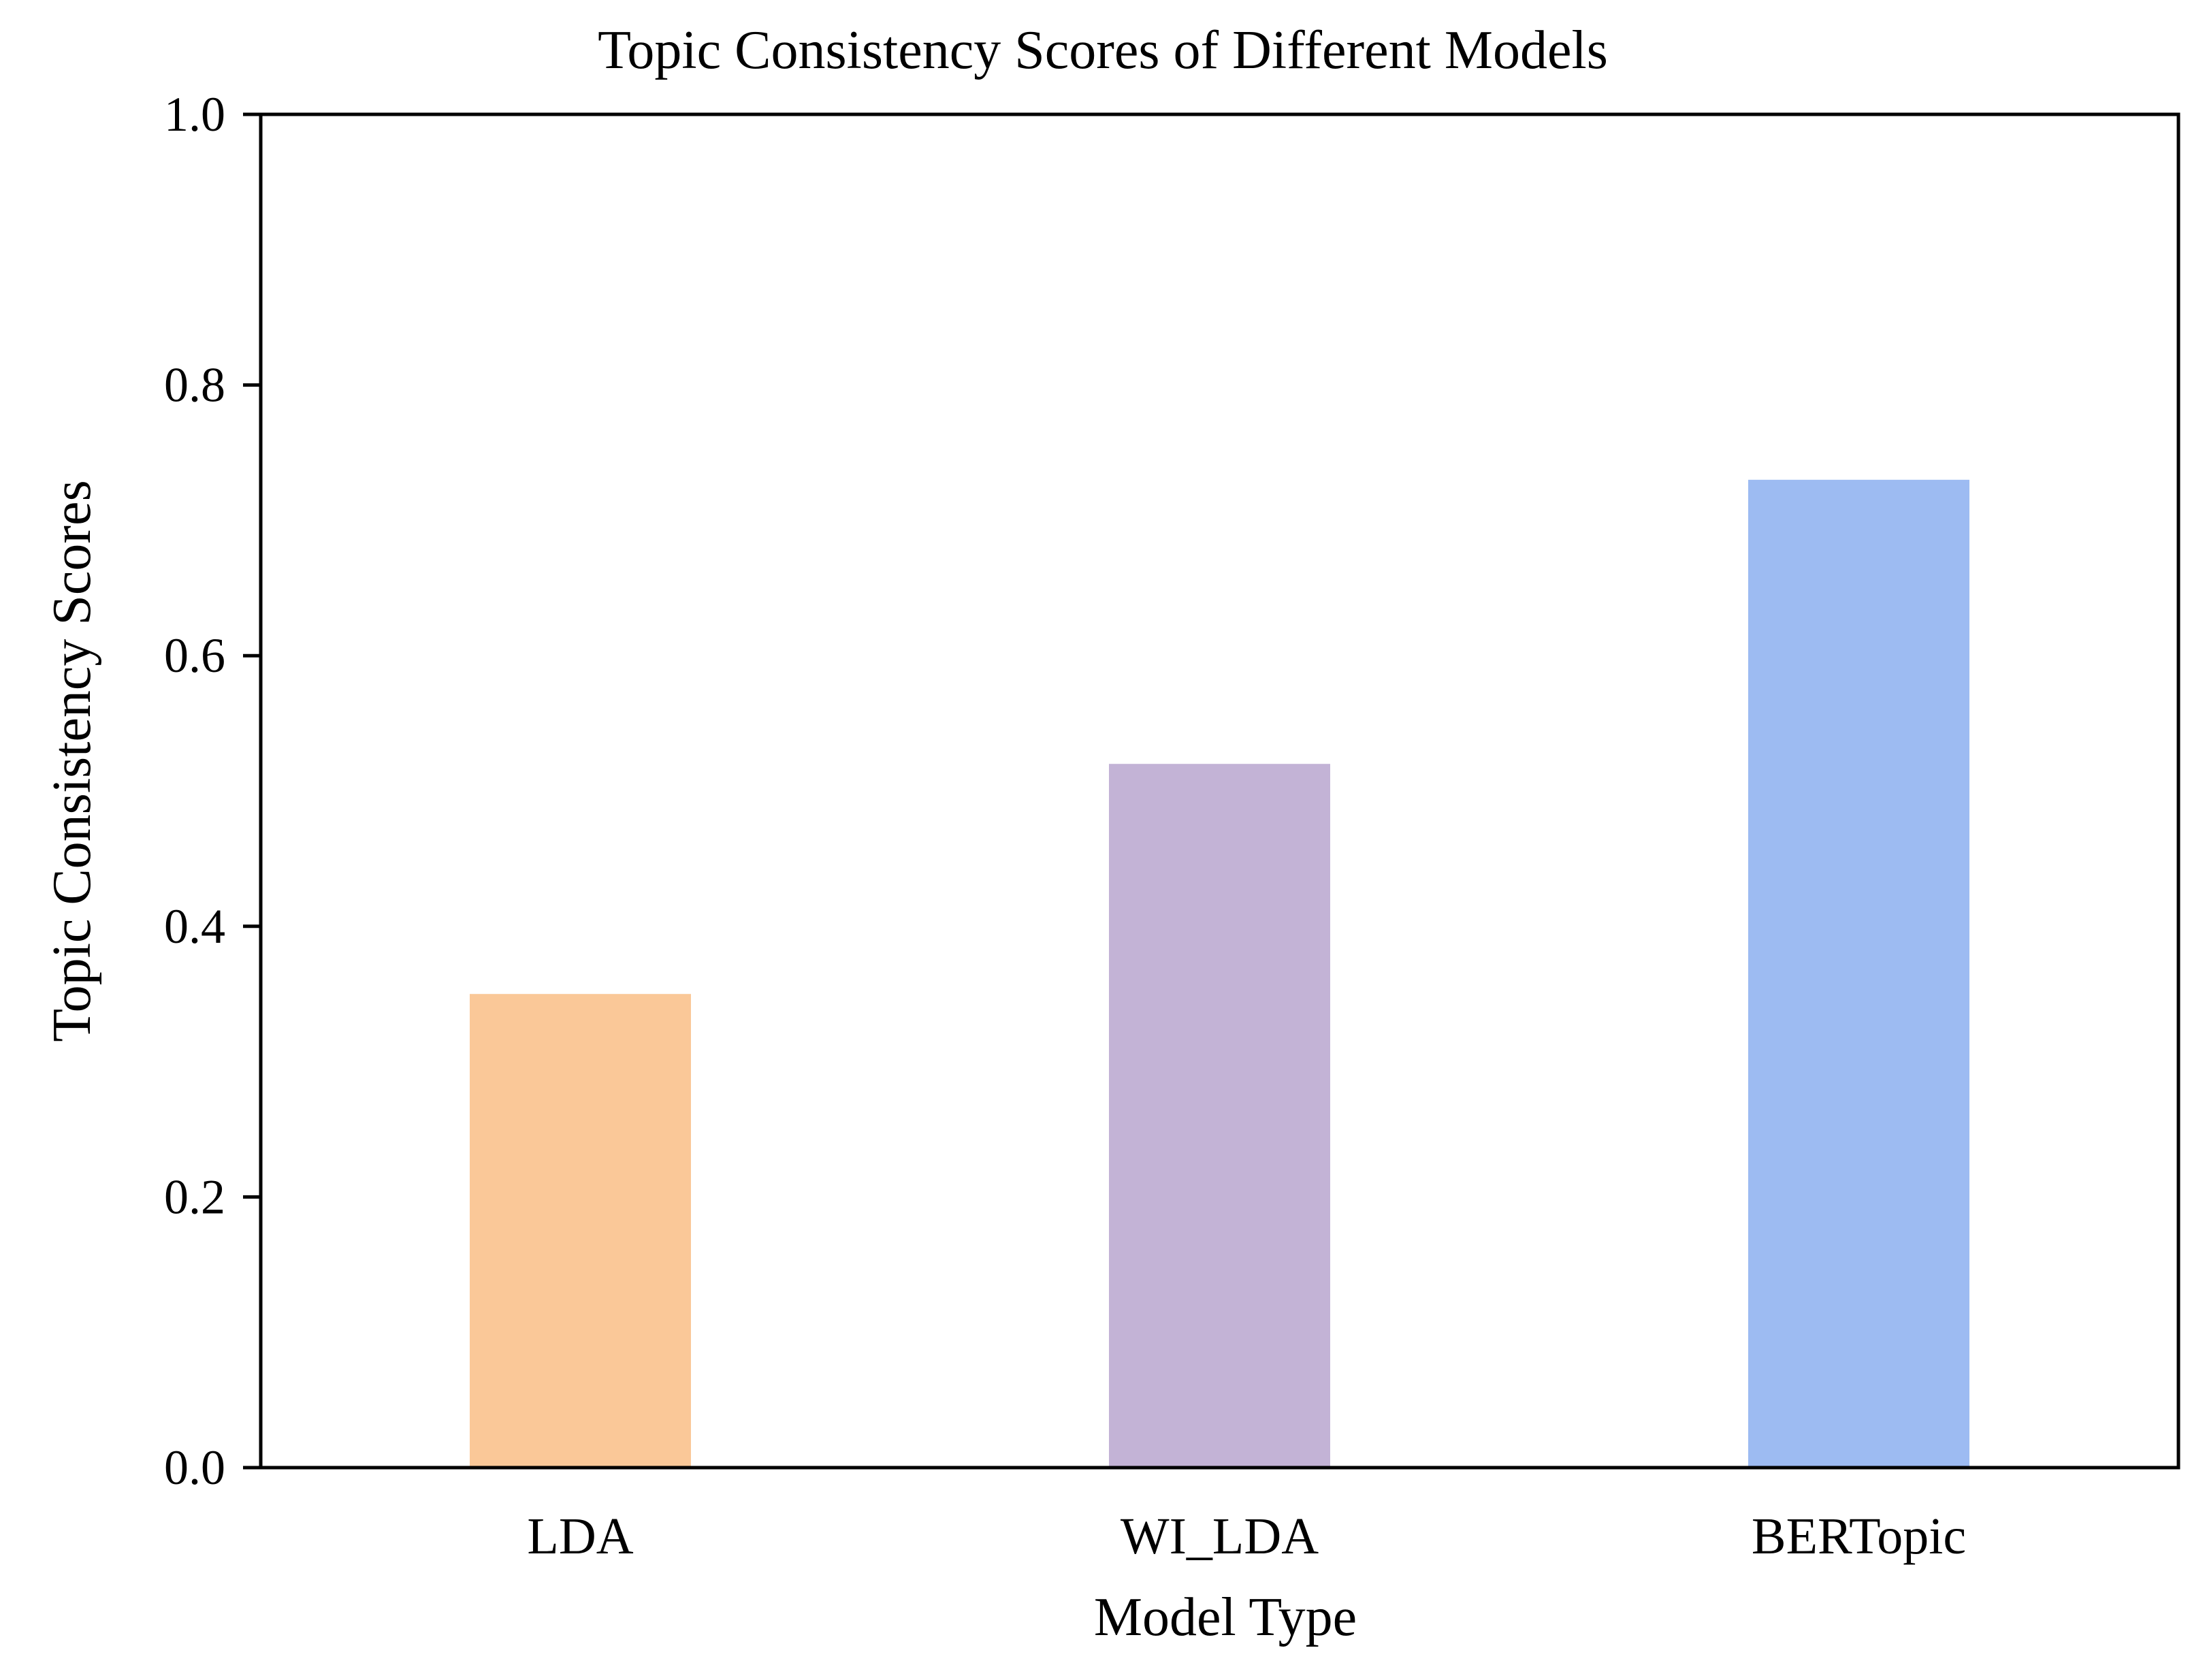 This screenshot has height=1680, width=2190. I want to click on y-tick-label: 0.0, so click(195, 1468).